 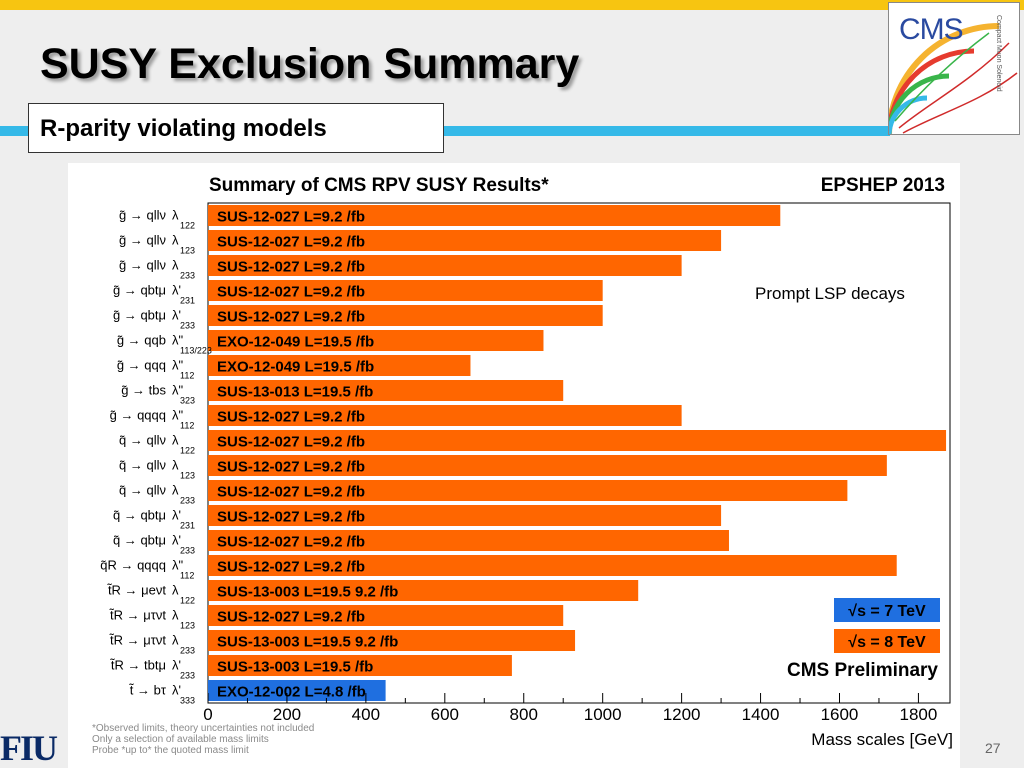 What do you see at coordinates (143, 390) in the screenshot?
I see `model-label: g̃ → tbs` at bounding box center [143, 390].